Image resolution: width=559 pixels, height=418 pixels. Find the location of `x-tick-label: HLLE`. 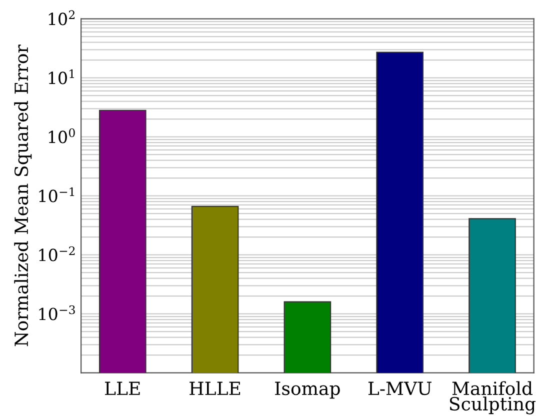

x-tick-label: HLLE is located at coordinates (215, 388).